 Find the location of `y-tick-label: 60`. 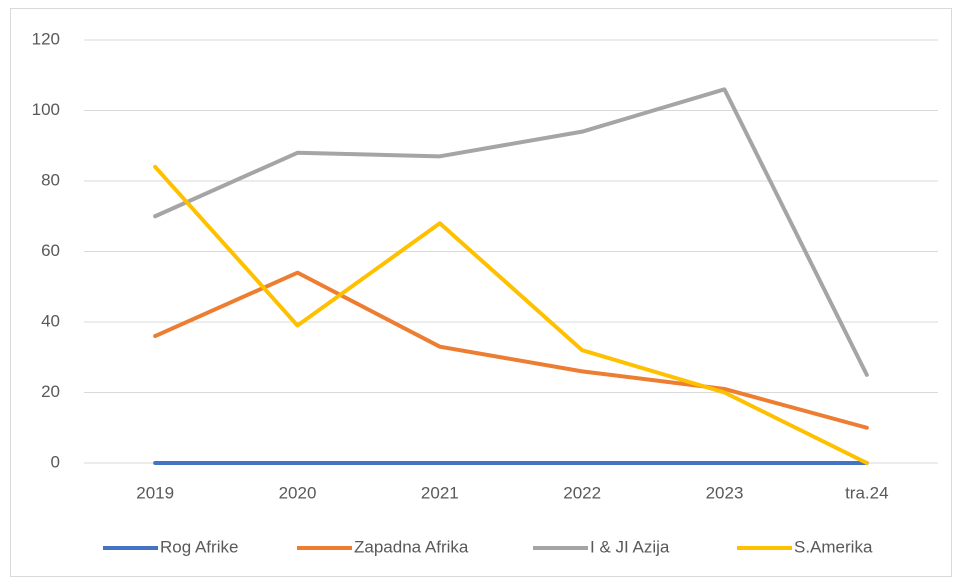

y-tick-label: 60 is located at coordinates (50, 250).